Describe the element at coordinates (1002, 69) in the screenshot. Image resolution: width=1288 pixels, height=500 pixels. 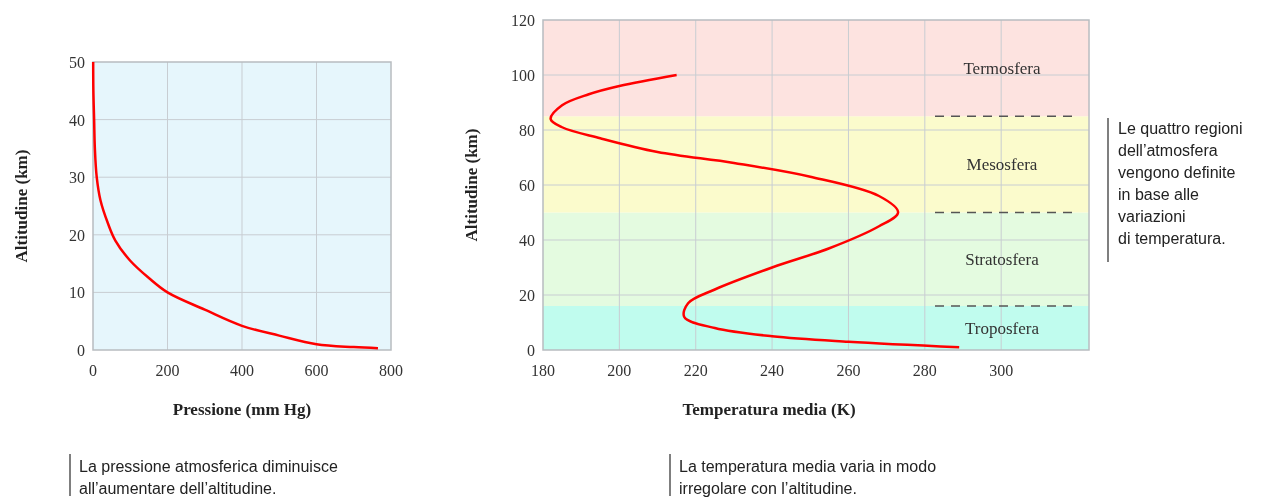
I see `band-label: Termosfera` at that location.